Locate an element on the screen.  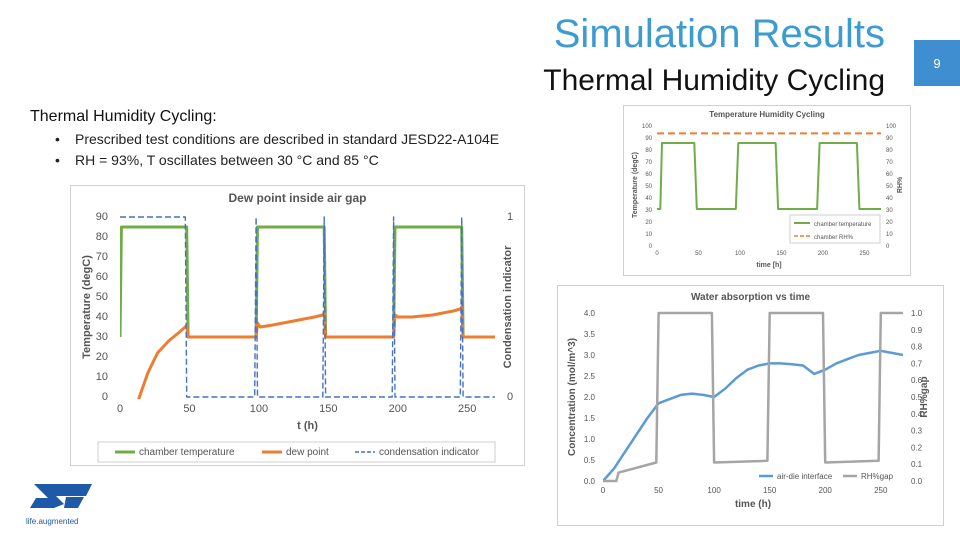
y2-tick-label: 0.8 is located at coordinates (917, 347).